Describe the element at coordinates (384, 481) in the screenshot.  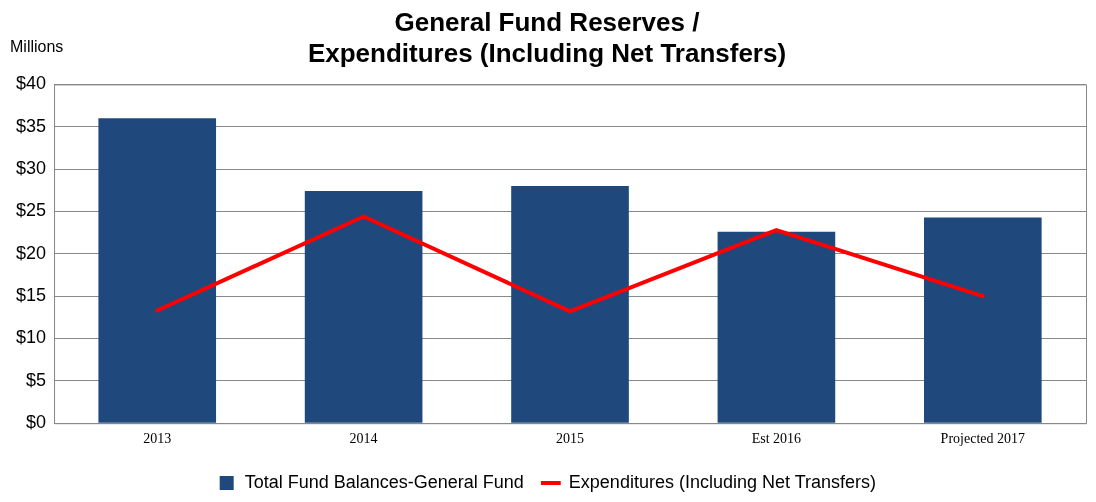
I see `legend-label: Total Fund Balances-General Fund` at that location.